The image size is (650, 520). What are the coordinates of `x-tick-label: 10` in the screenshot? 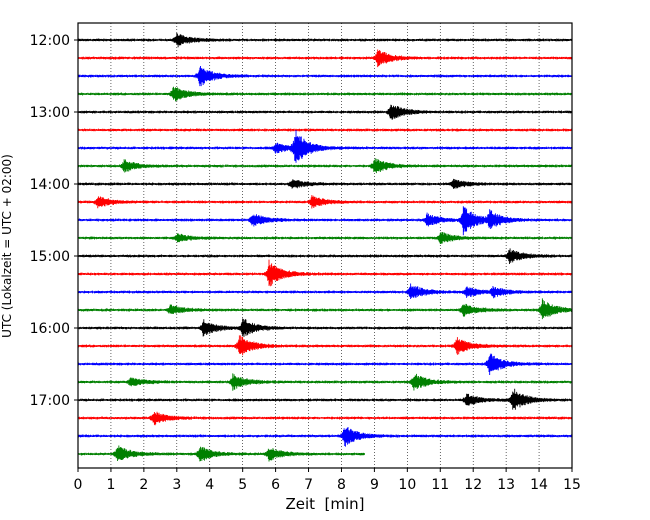 It's located at (407, 485).